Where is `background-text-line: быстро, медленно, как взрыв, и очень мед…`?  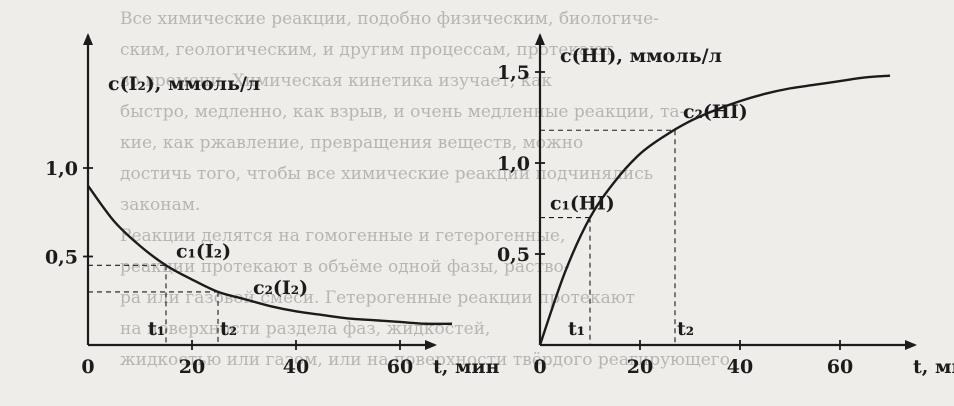
background-text-line: быстро, медленно, как взрыв, и очень мед… is located at coordinates (402, 112).